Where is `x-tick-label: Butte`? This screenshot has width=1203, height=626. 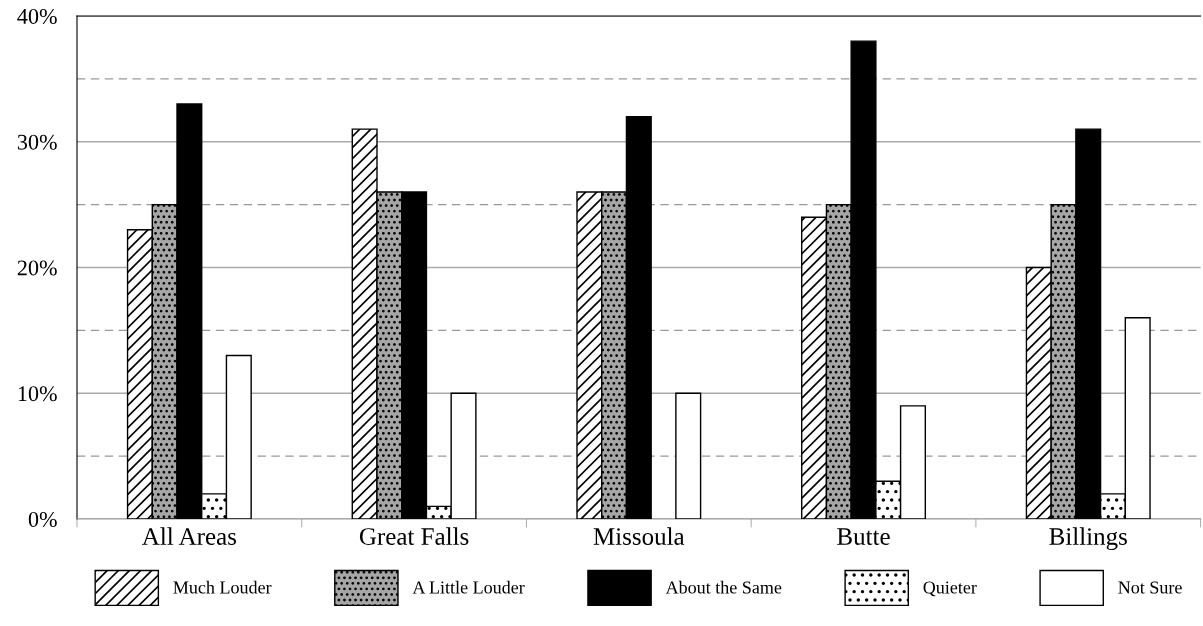 x-tick-label: Butte is located at coordinates (863, 536).